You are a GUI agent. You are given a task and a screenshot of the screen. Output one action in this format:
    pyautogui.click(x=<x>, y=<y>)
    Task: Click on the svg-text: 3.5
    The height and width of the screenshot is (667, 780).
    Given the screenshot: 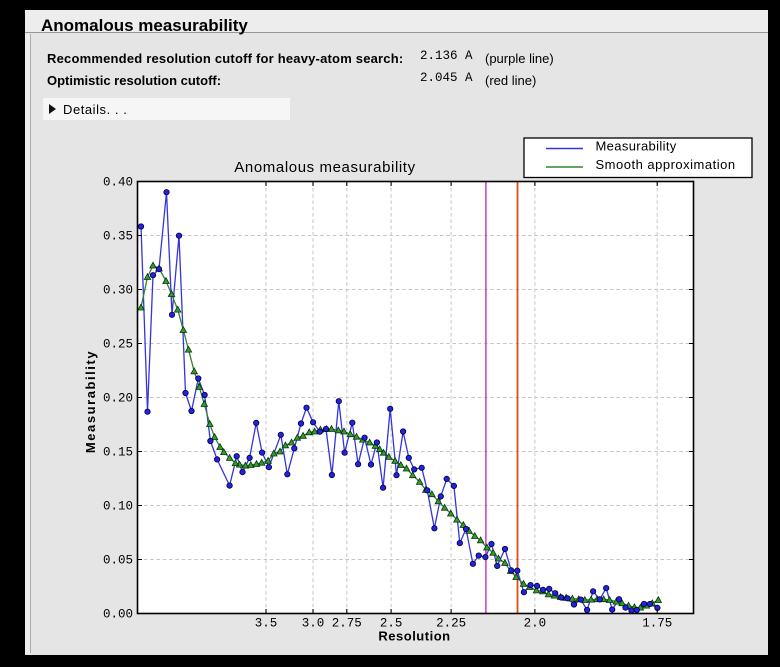 What is the action you would take?
    pyautogui.click(x=266, y=624)
    